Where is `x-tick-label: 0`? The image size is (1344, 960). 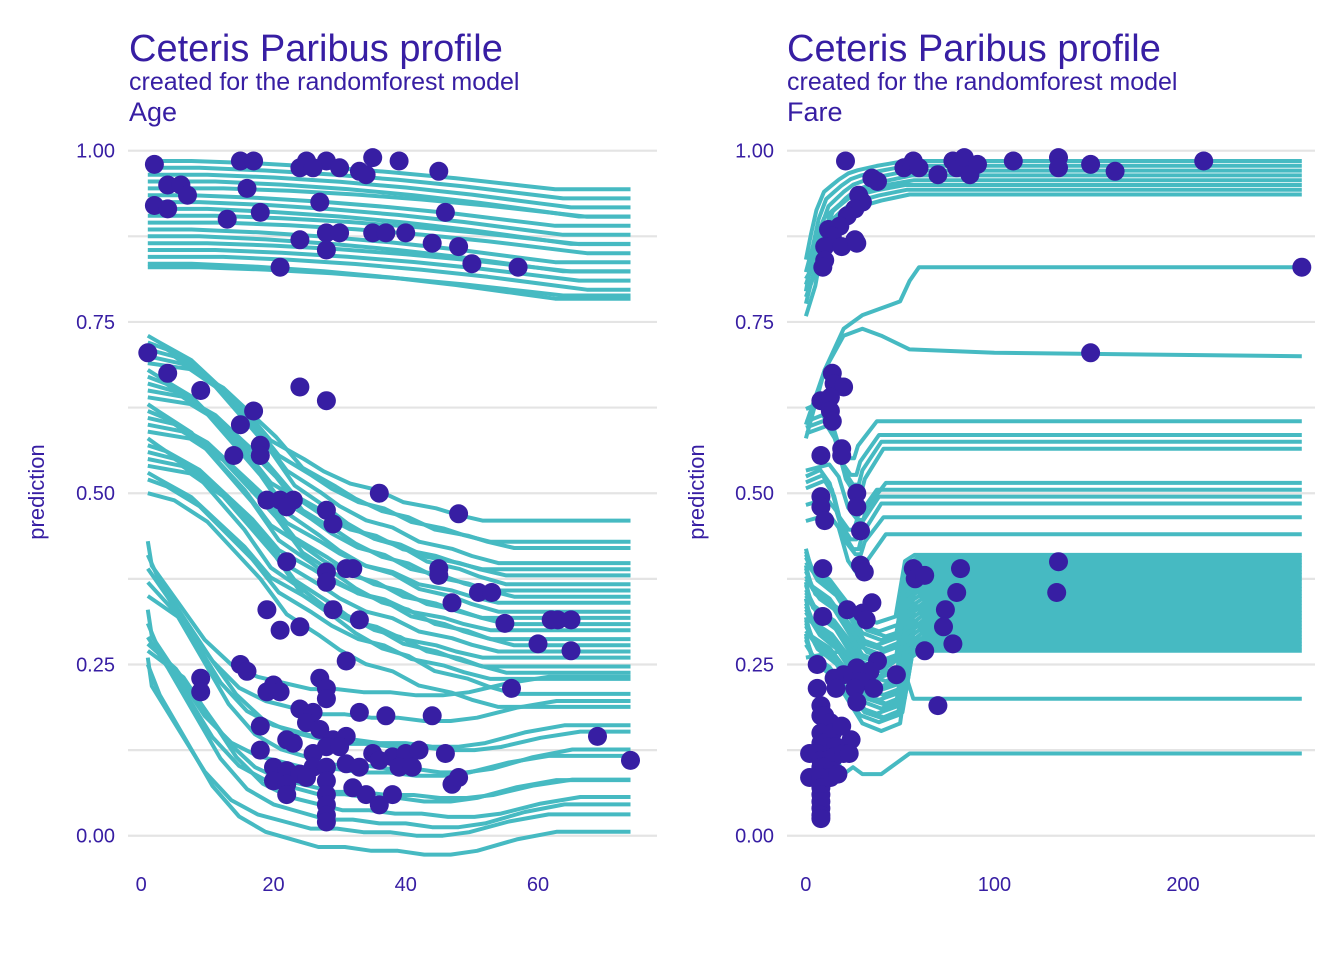
x-tick-label: 0 is located at coordinates (805, 885).